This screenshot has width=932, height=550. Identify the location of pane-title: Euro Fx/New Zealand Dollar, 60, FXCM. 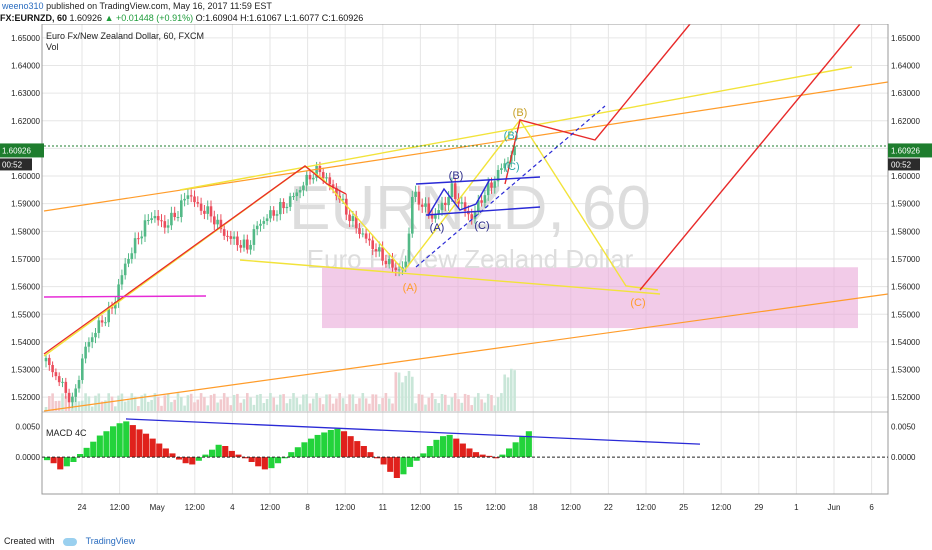
(125, 36).